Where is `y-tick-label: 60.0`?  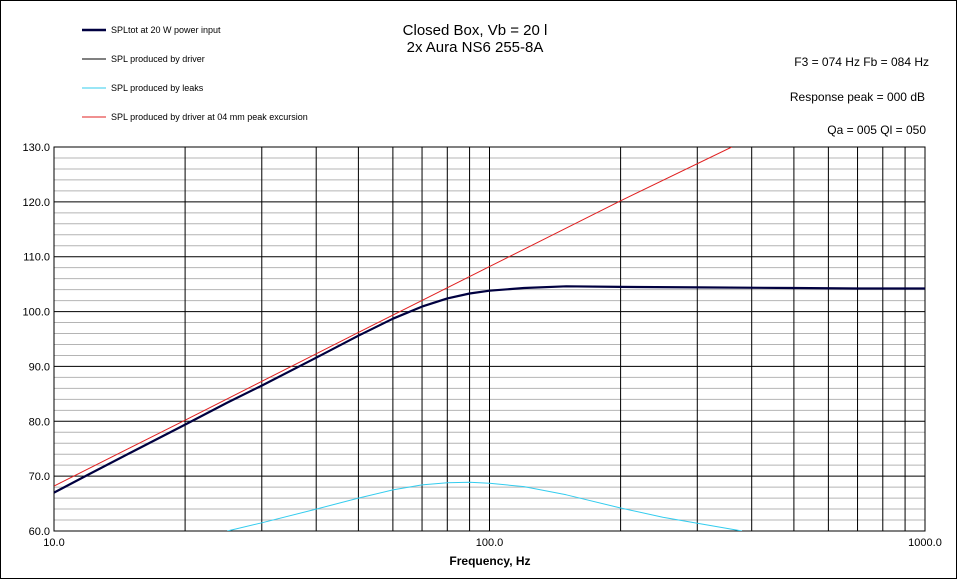 y-tick-label: 60.0 is located at coordinates (39, 532).